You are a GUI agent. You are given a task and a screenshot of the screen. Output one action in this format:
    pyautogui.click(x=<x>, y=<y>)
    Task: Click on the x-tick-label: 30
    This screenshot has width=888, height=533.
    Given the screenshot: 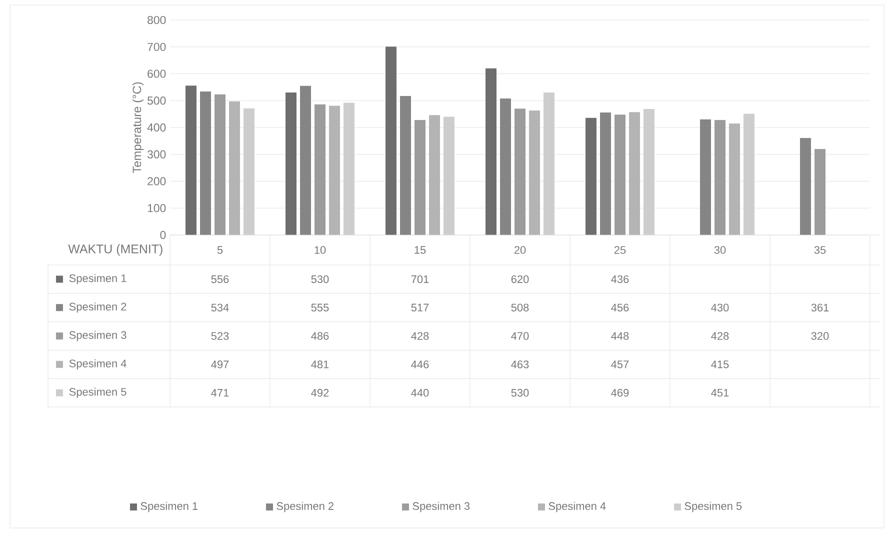 What is the action you would take?
    pyautogui.click(x=720, y=250)
    